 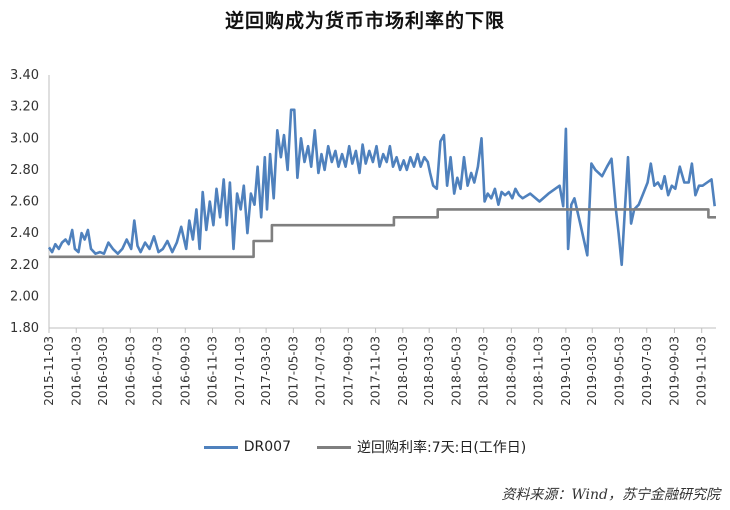 I want to click on legend-label-reverse-repo: 逆回购利率:7天:日(工作日), so click(x=441, y=448).